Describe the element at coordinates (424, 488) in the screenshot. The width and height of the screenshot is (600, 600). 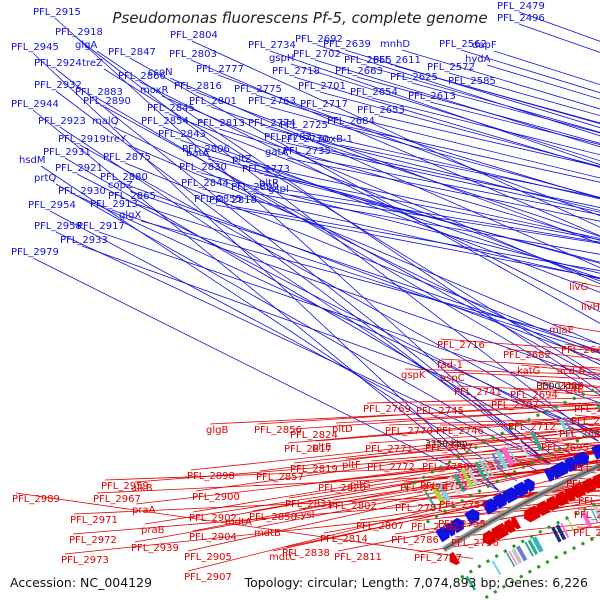
I see `reverse-gene-label: PFL_2776` at that location.